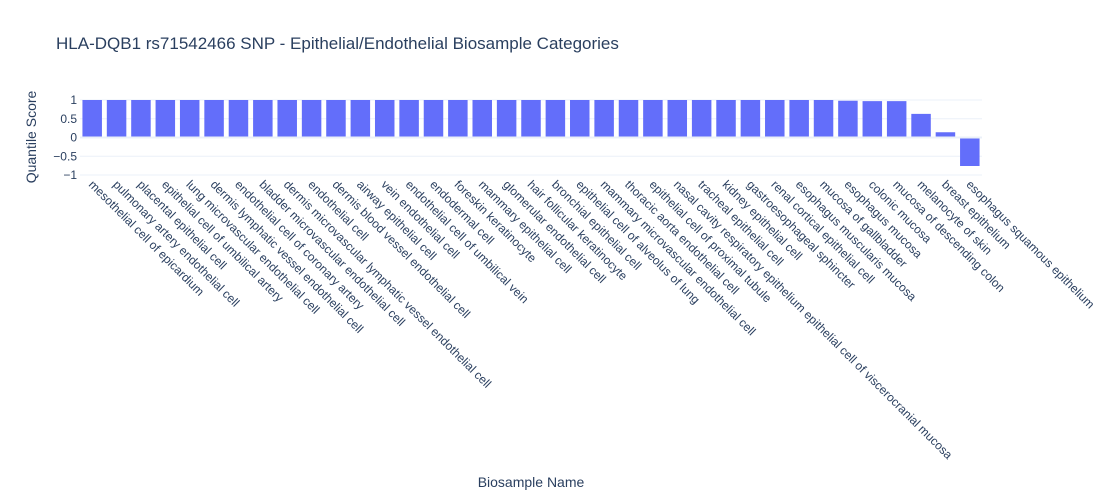  I want to click on bars, so click(531, 133).